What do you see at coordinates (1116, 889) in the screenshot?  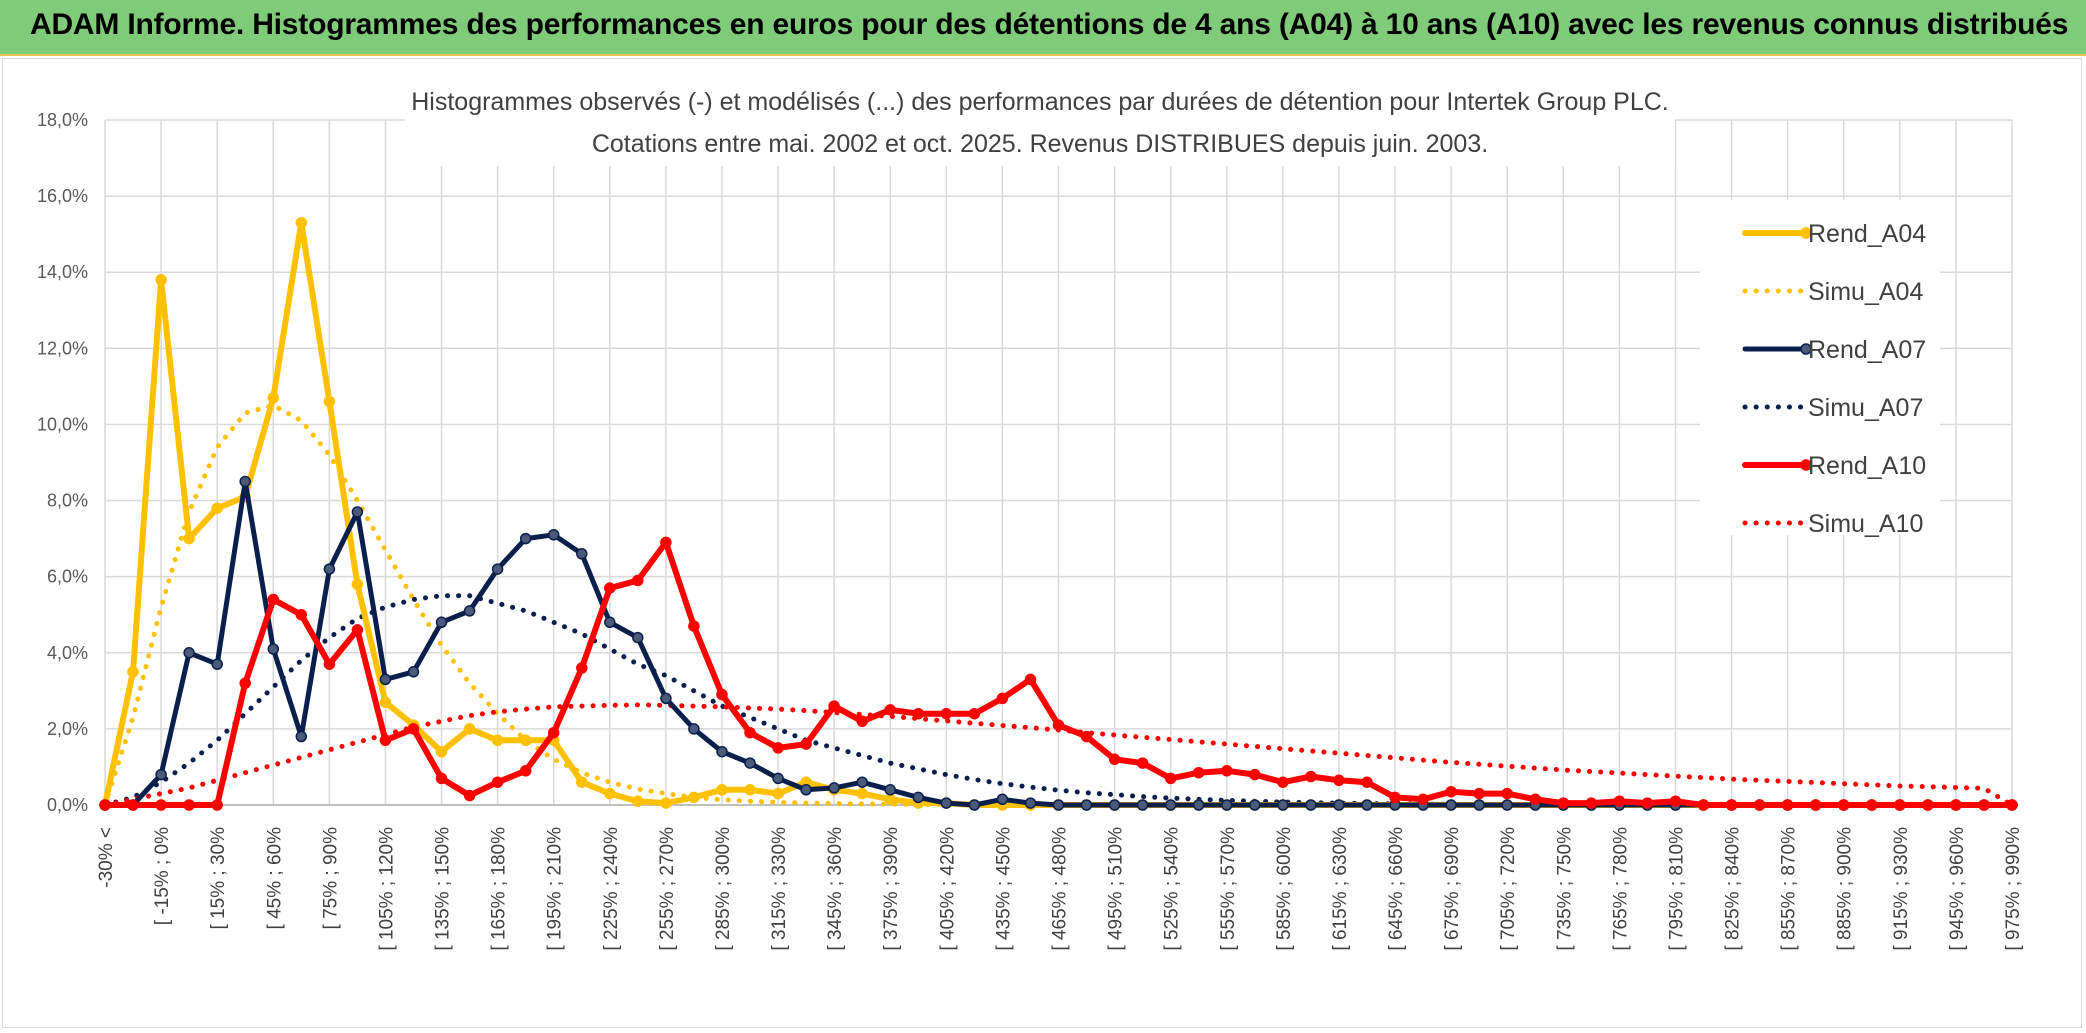 I see `x-tick-label: [ 495% ; 510%` at bounding box center [1116, 889].